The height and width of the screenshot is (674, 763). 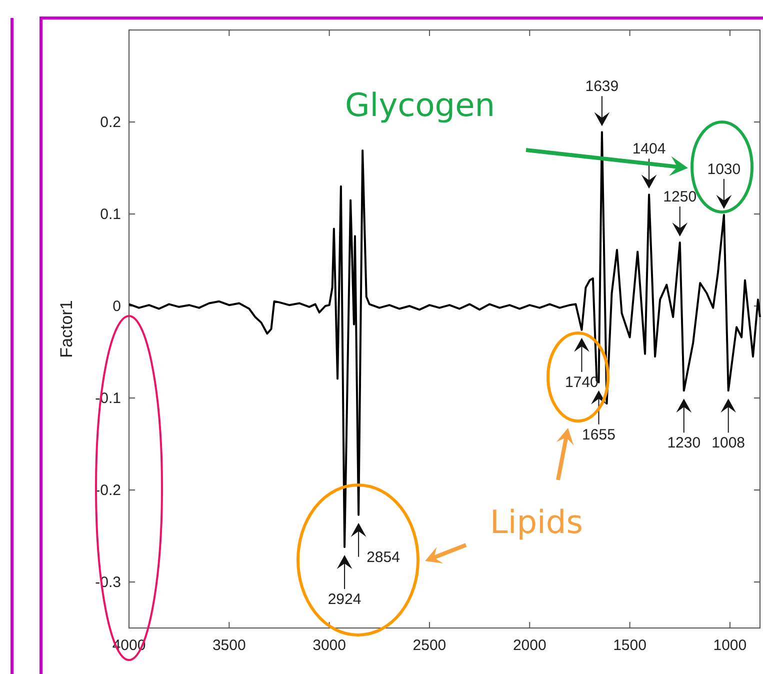 What do you see at coordinates (730, 645) in the screenshot?
I see `x-tick-label: 1000` at bounding box center [730, 645].